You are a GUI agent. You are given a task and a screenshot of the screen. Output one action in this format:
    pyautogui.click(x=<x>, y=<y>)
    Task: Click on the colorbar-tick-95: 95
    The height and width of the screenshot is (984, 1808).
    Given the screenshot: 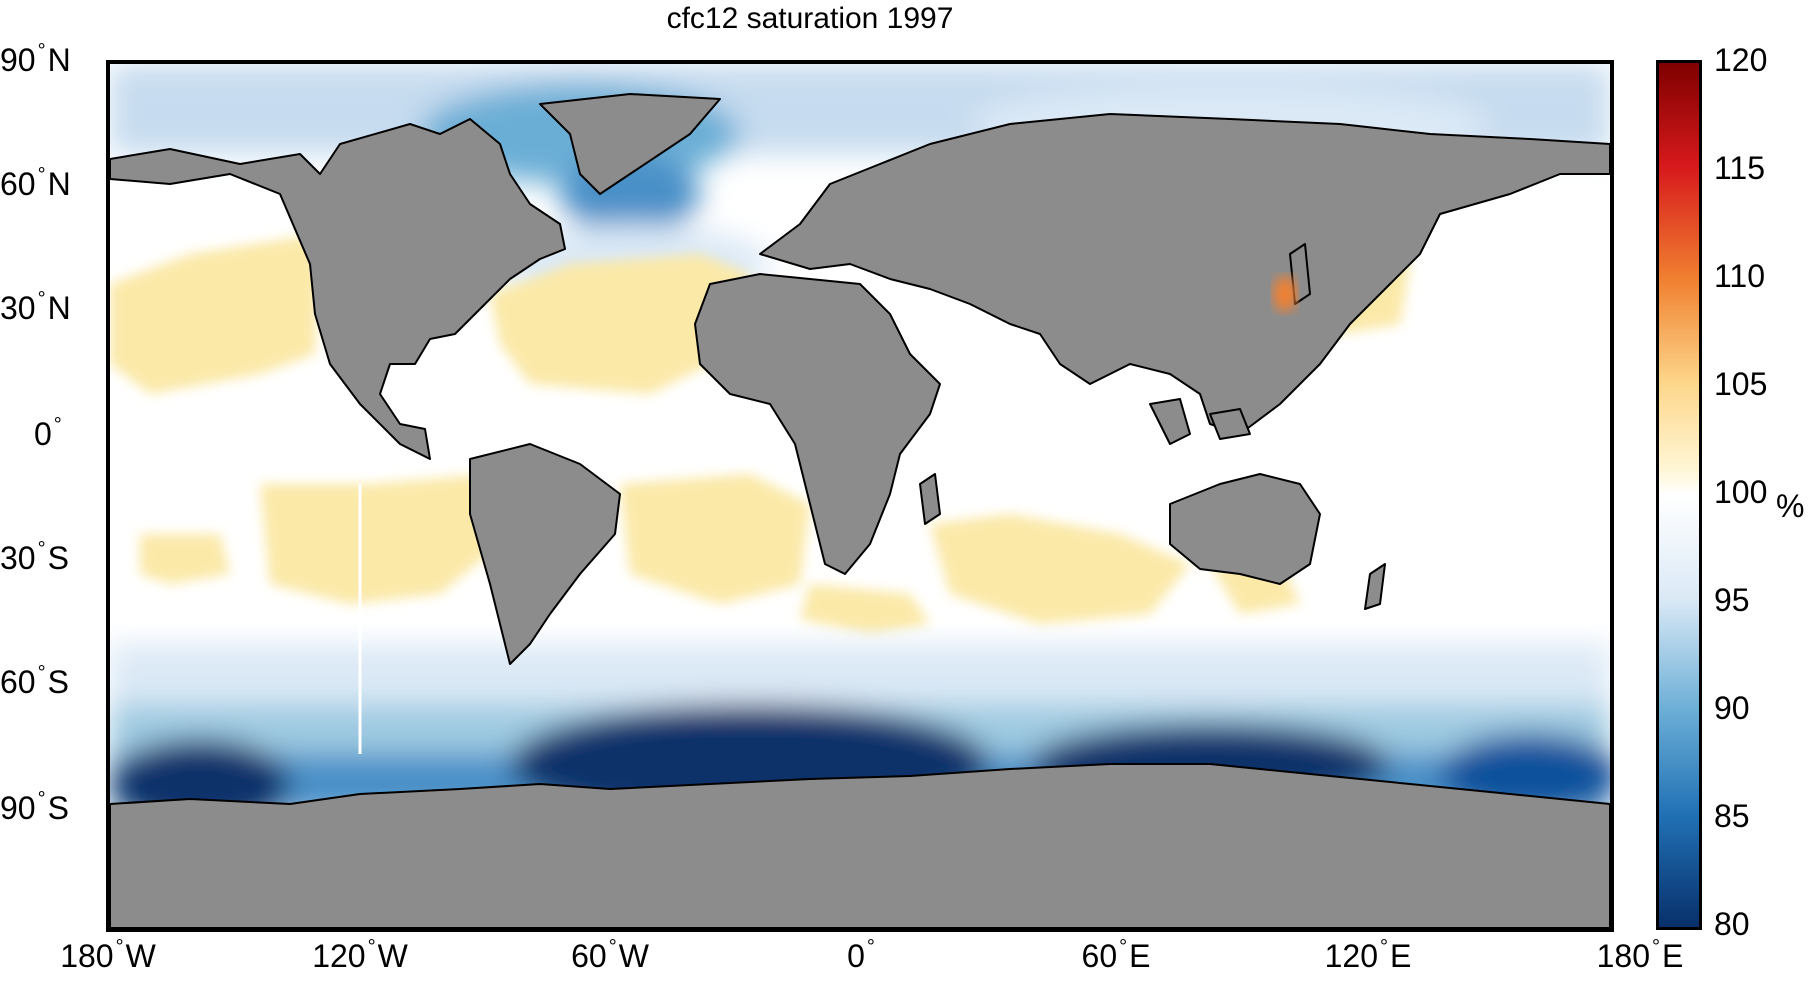 What is the action you would take?
    pyautogui.click(x=1732, y=600)
    